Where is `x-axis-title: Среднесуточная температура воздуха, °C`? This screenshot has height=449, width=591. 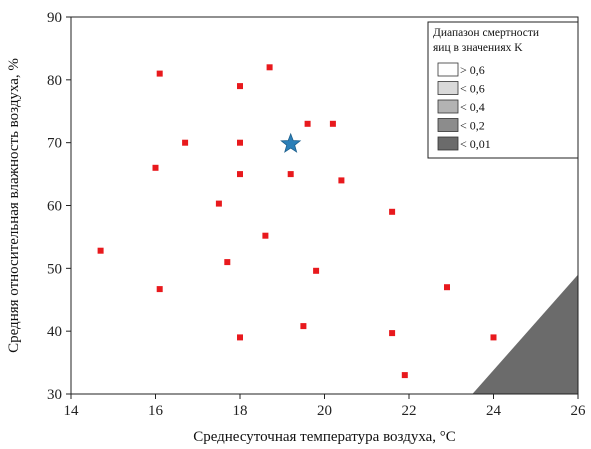
x-axis-title: Среднесуточная температура воздуха, °C is located at coordinates (324, 437).